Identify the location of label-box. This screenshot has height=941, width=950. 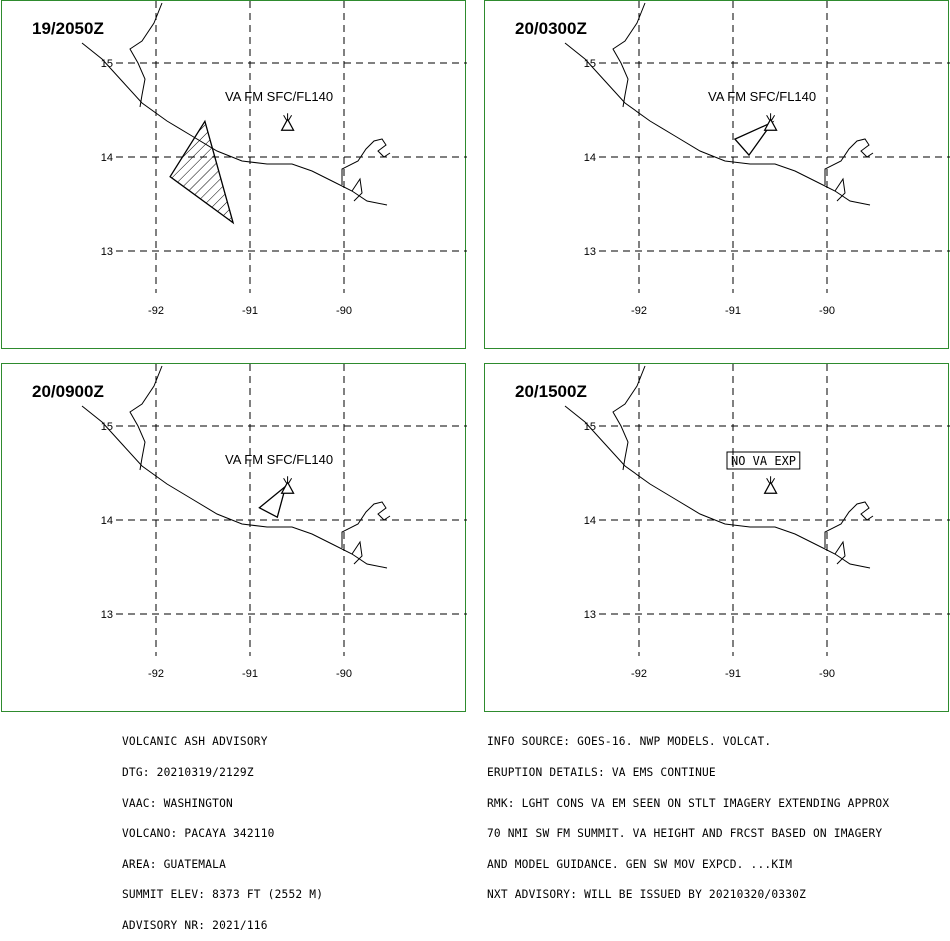
(763, 460).